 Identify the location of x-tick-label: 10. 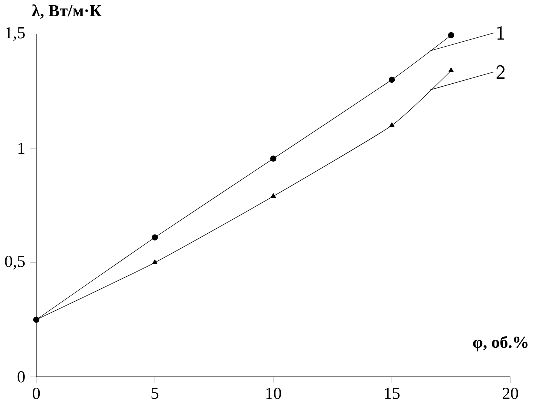
(274, 394).